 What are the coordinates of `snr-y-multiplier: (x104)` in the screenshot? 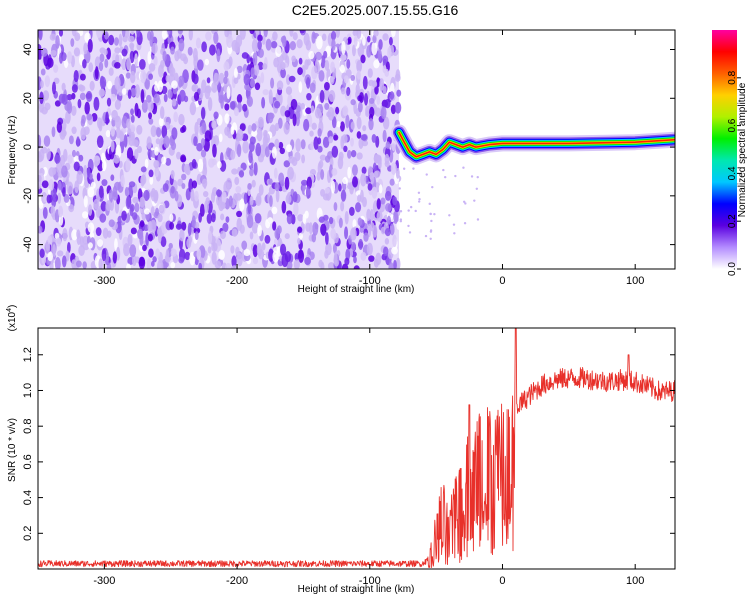 It's located at (12, 318).